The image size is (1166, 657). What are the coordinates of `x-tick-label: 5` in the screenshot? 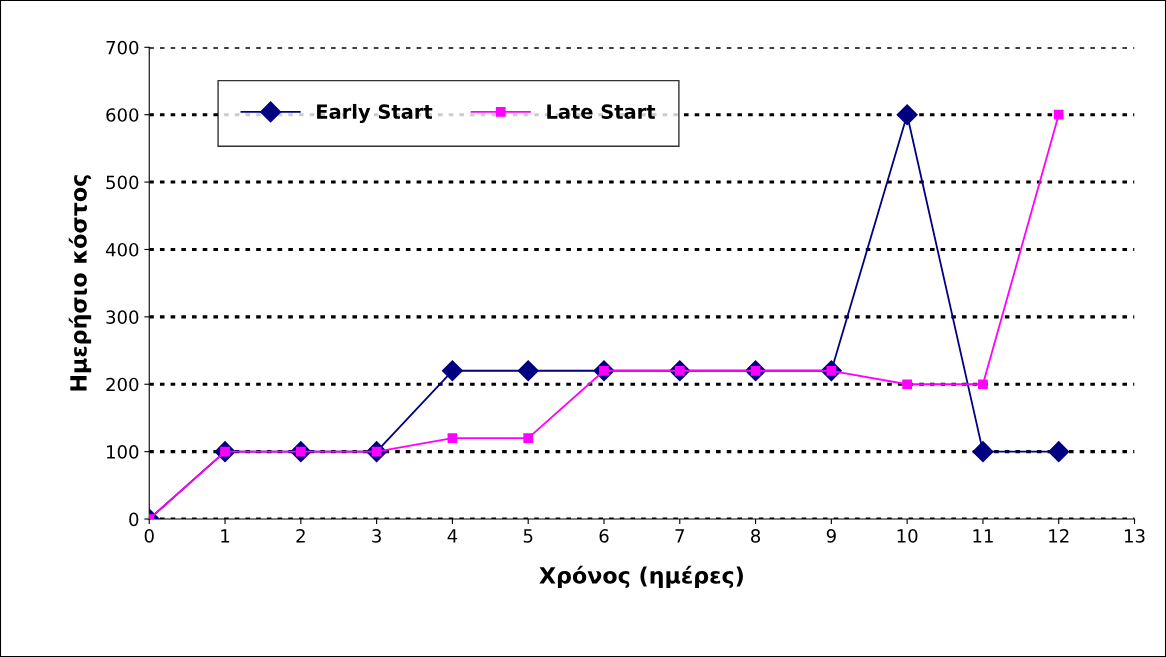 It's located at (528, 536).